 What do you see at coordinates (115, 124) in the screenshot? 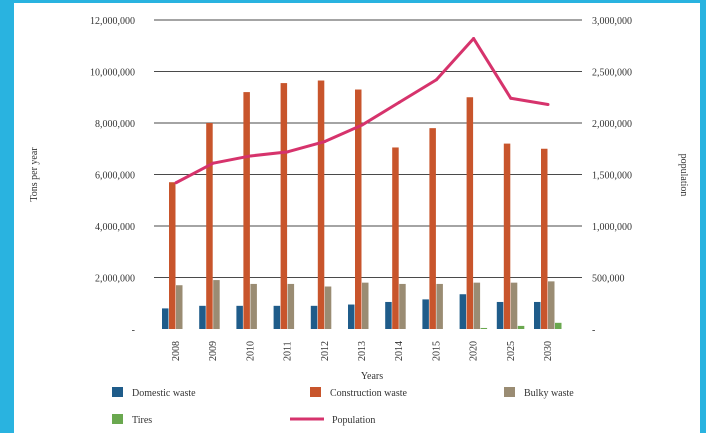
I see `y-tick-label: 8,000,000` at bounding box center [115, 124].